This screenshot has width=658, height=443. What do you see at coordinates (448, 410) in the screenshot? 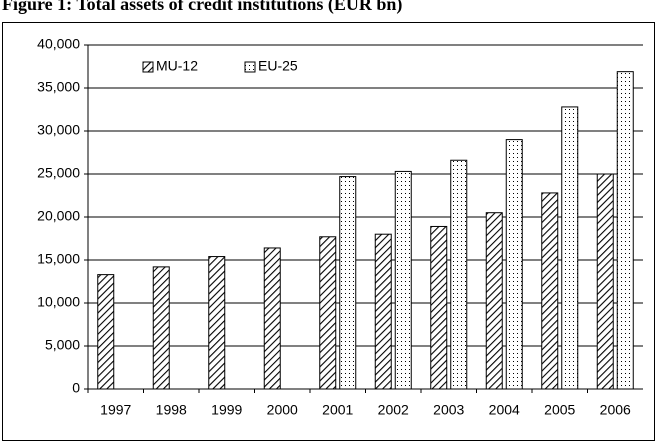
I see `x-tick-label: 2003` at bounding box center [448, 410].